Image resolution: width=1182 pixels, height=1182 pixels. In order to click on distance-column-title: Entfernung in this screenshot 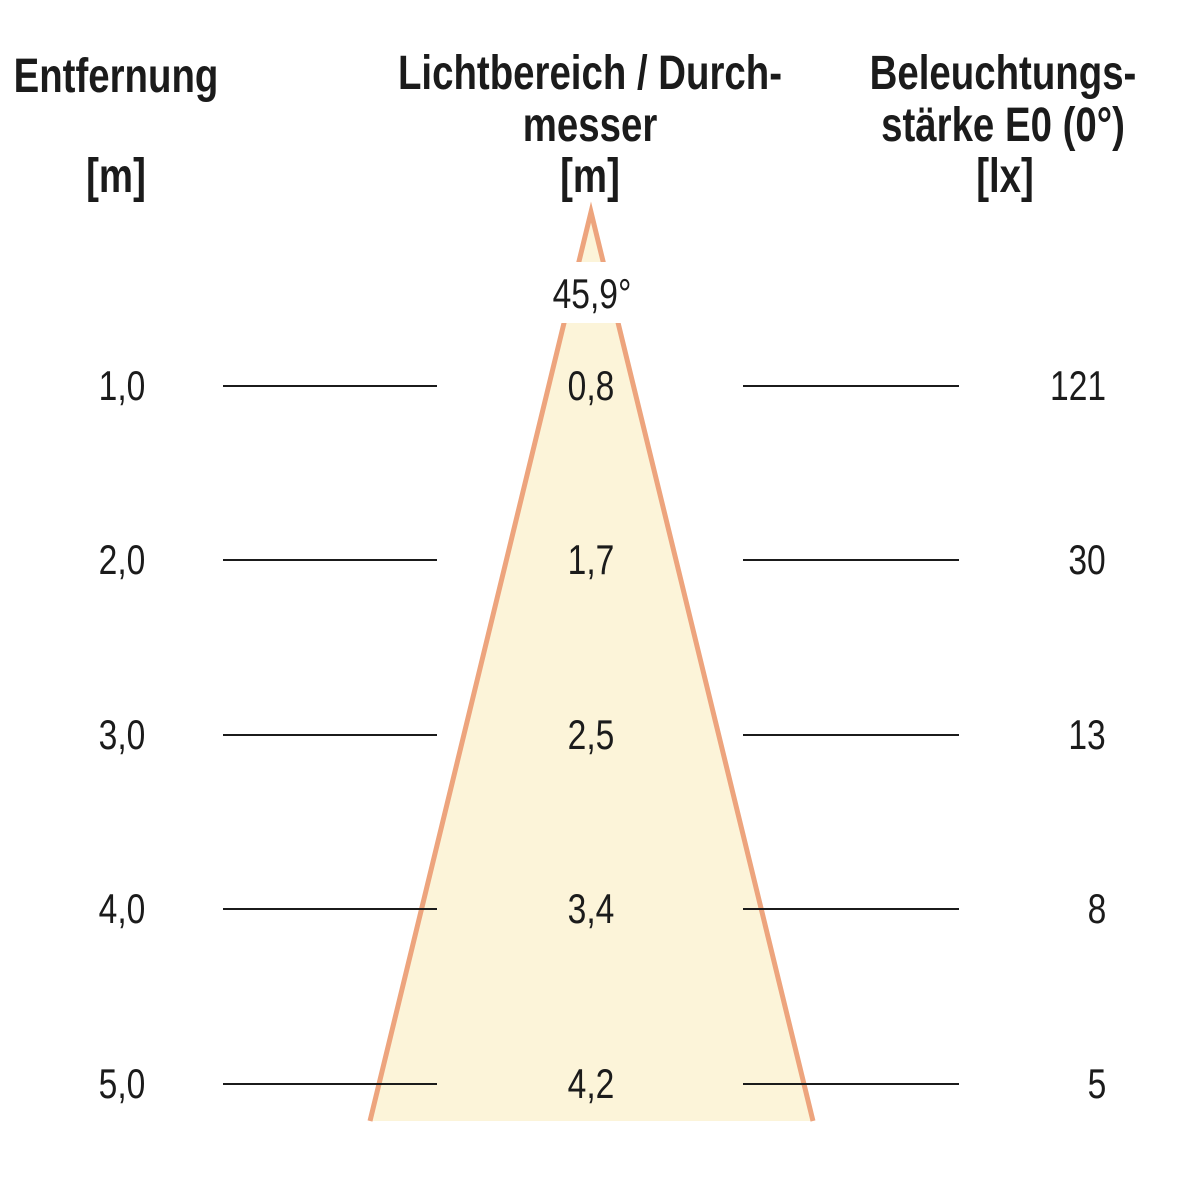, I will do `click(116, 76)`.